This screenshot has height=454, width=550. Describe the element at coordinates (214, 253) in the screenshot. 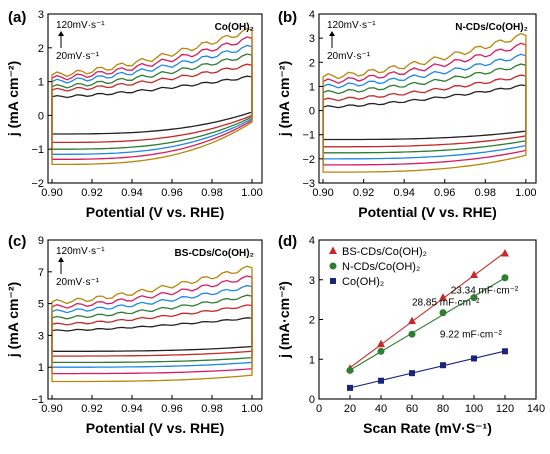

I see `sample-label: BS-CDs/Co(OH)₂` at that location.